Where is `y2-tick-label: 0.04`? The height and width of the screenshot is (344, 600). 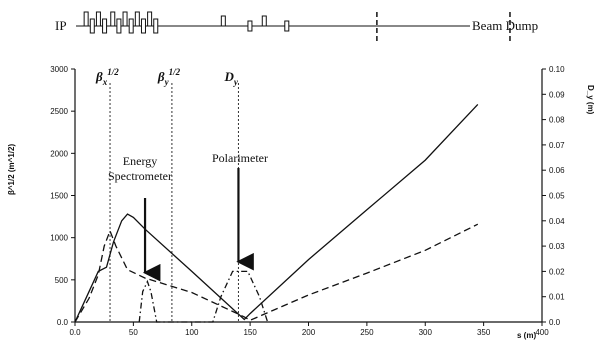 y2-tick-label: 0.04 is located at coordinates (557, 221).